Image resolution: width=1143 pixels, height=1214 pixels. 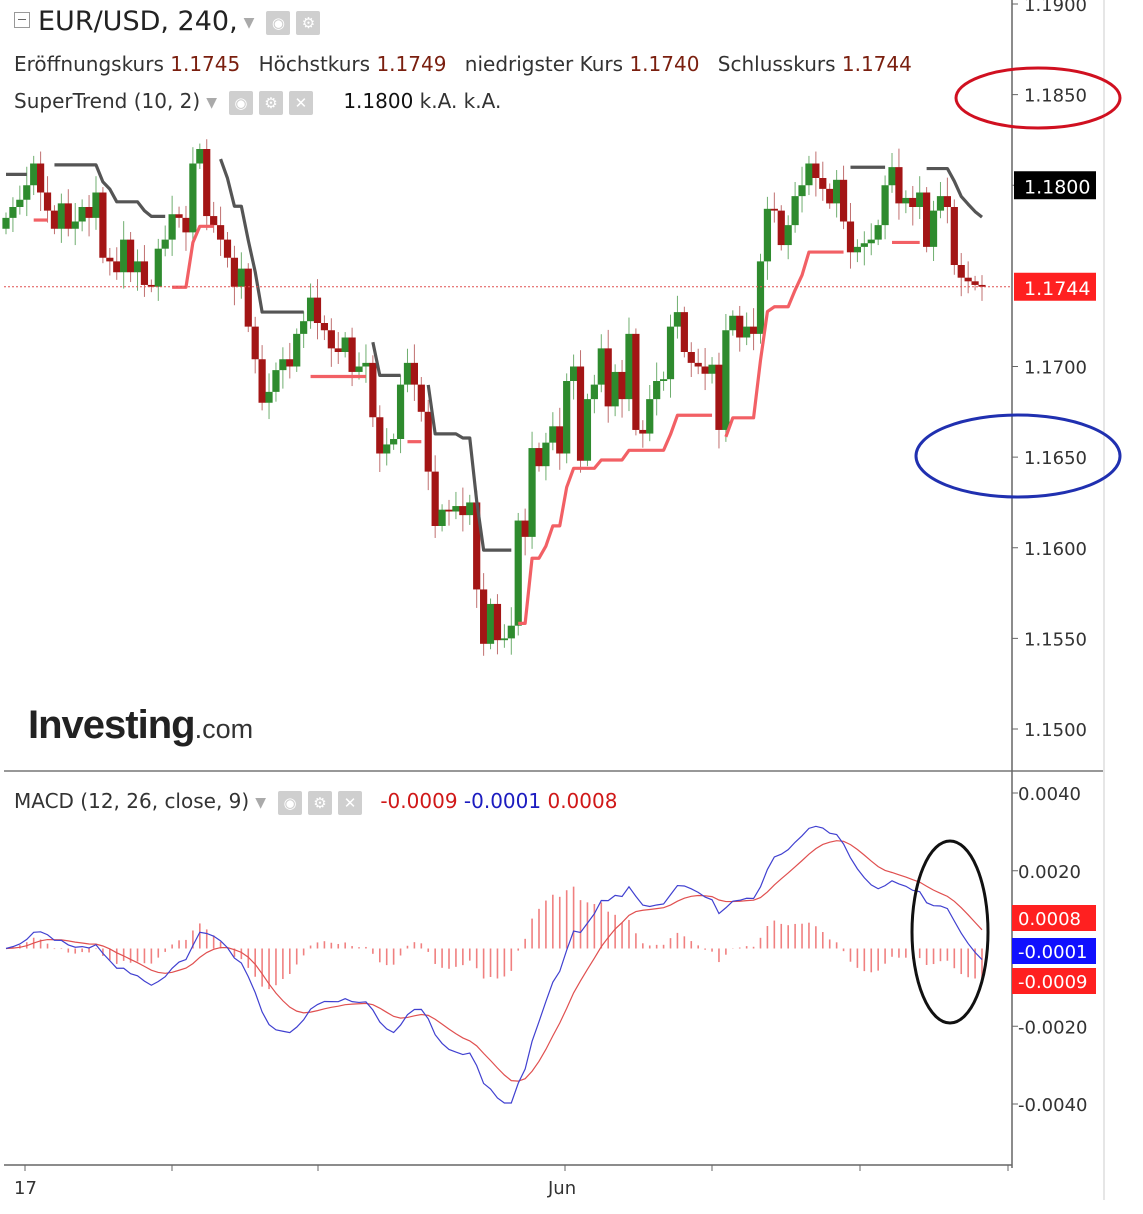 I want to click on macd-tick-label: -0.0040, so click(x=1052, y=1105).